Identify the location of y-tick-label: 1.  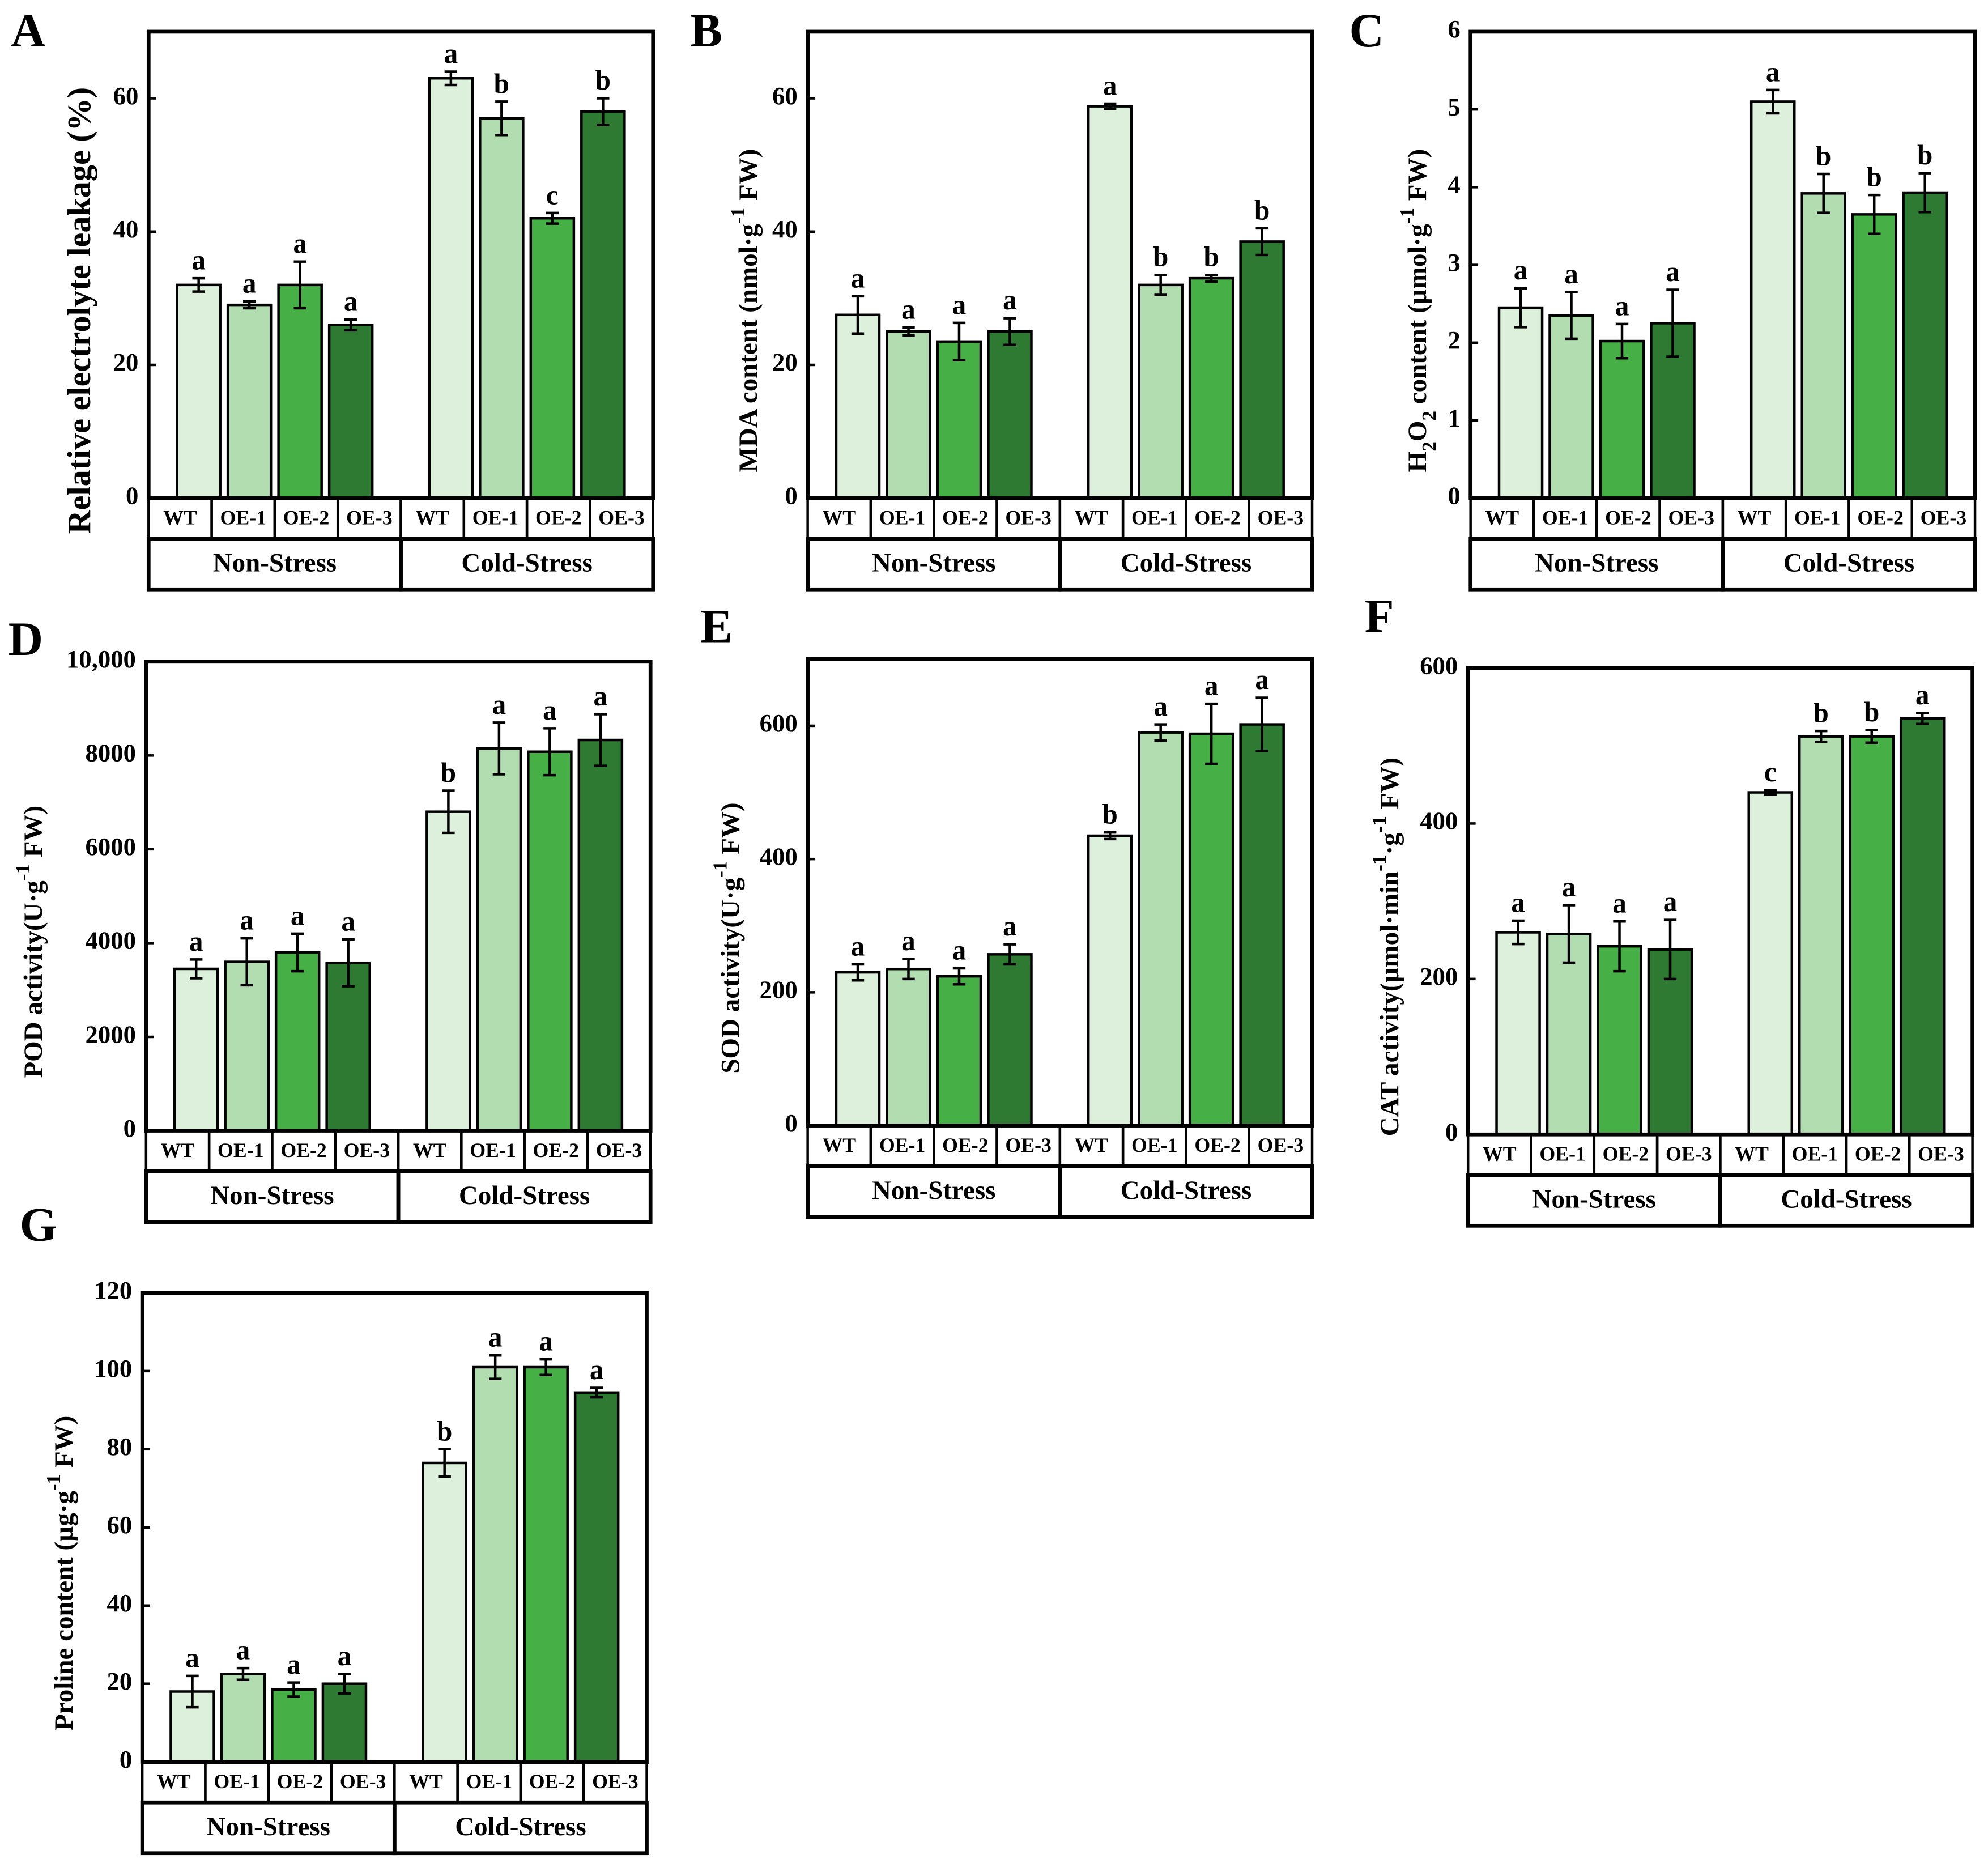
(1454, 417).